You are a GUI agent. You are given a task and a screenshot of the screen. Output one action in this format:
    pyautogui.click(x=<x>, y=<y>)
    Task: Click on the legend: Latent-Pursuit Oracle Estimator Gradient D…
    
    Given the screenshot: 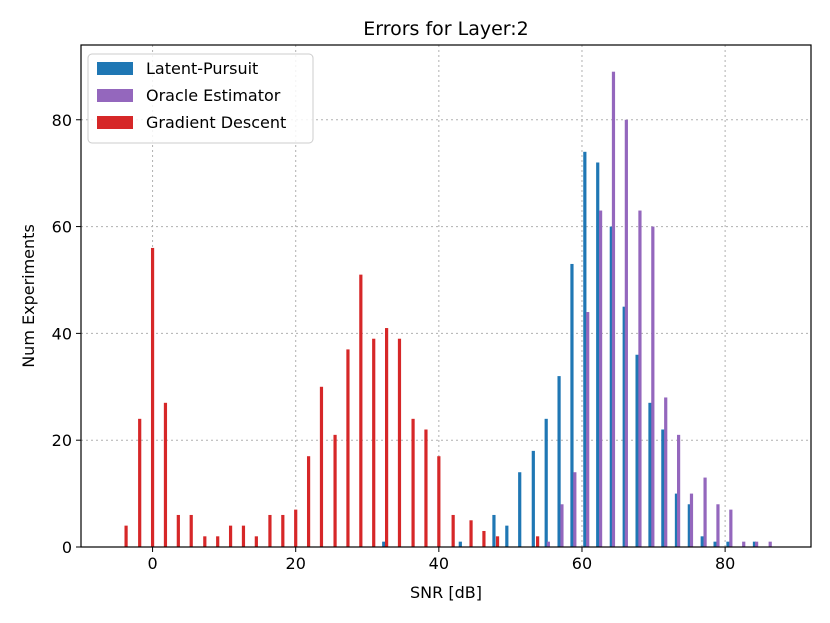 What is the action you would take?
    pyautogui.click(x=200, y=98)
    